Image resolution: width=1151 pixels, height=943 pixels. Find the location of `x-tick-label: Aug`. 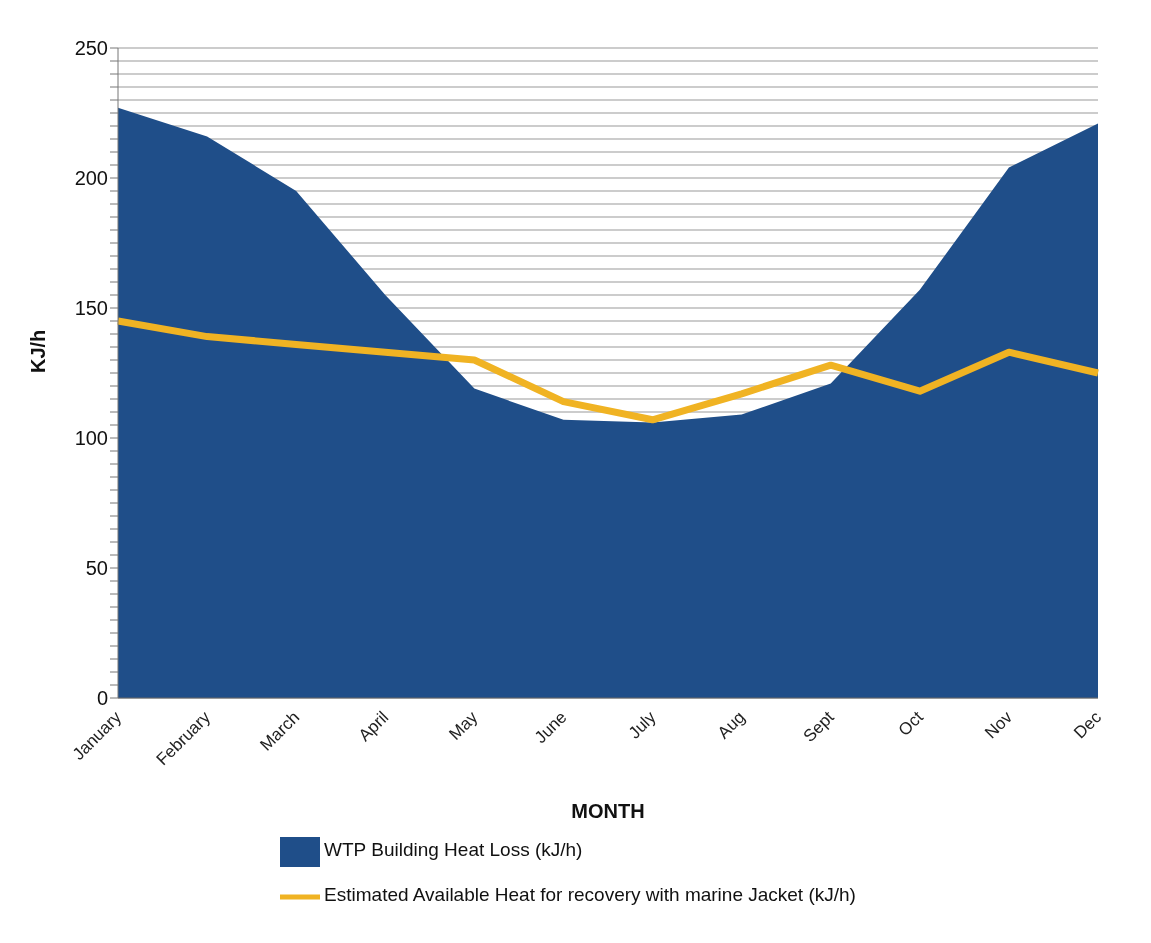

x-tick-label: Aug is located at coordinates (731, 725).